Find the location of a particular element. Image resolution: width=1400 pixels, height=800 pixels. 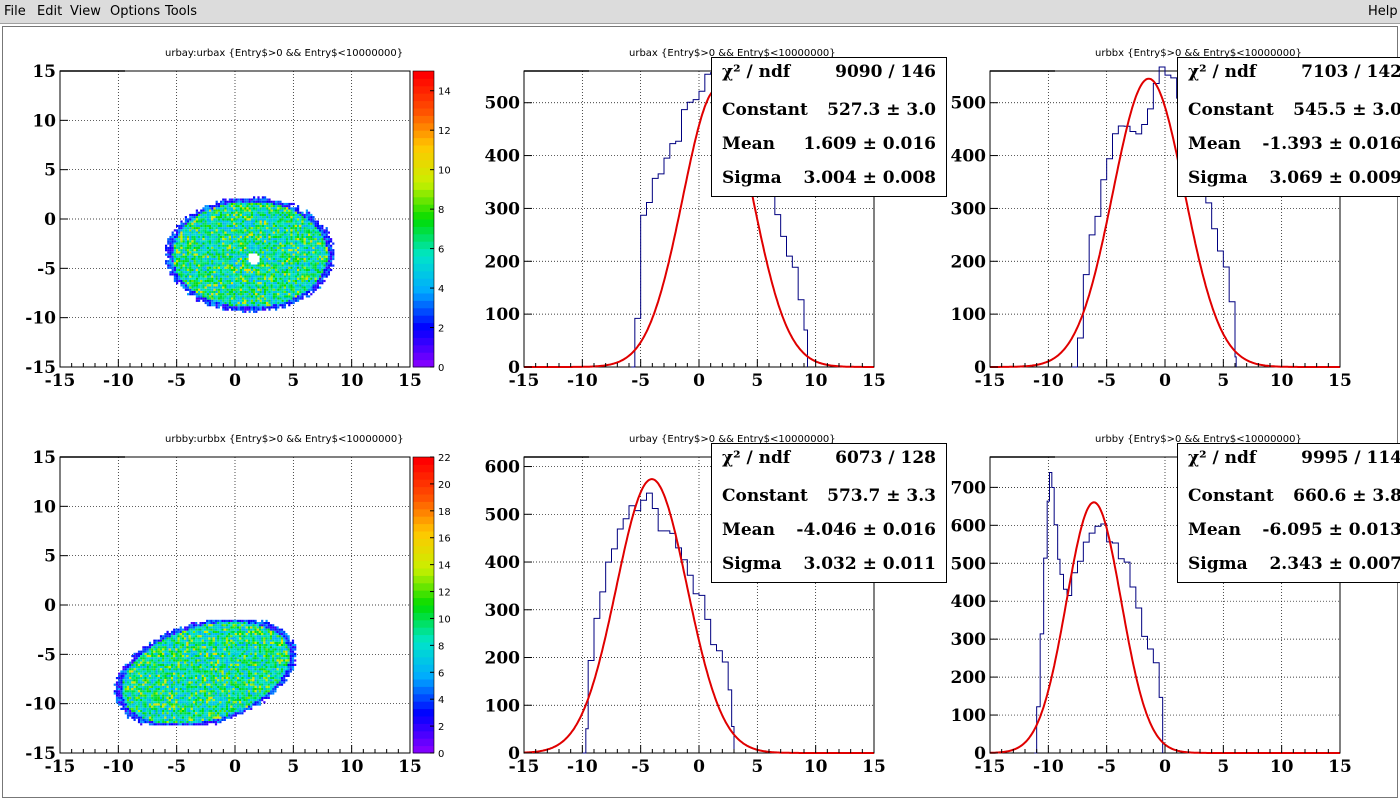

menu-help: Help is located at coordinates (1383, 11).